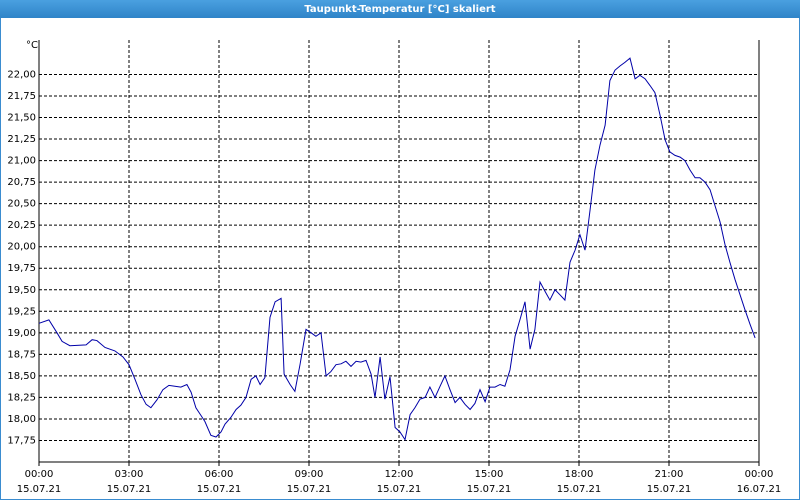 The image size is (800, 500). What do you see at coordinates (21, 74) in the screenshot?
I see `y-tick-label: 22,00` at bounding box center [21, 74].